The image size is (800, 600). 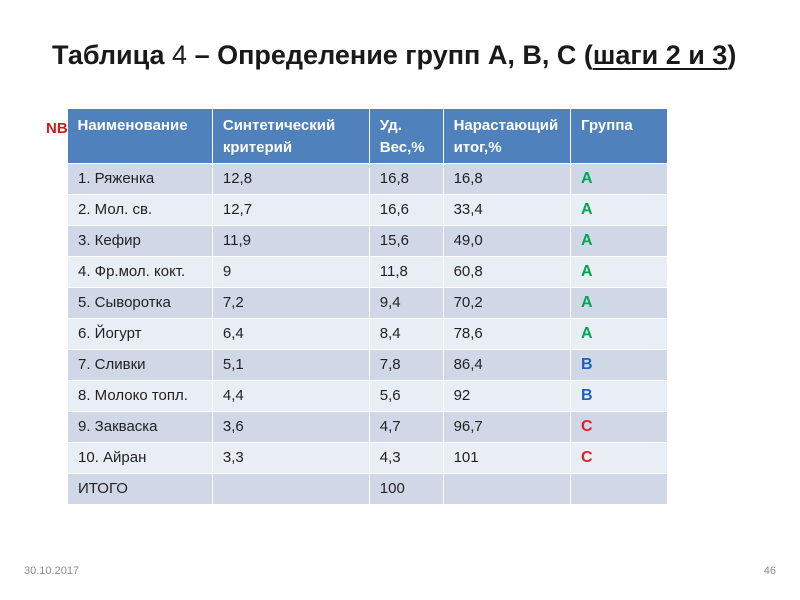 What do you see at coordinates (507, 179) in the screenshot?
I see `cell-cumulative: 16,8` at bounding box center [507, 179].